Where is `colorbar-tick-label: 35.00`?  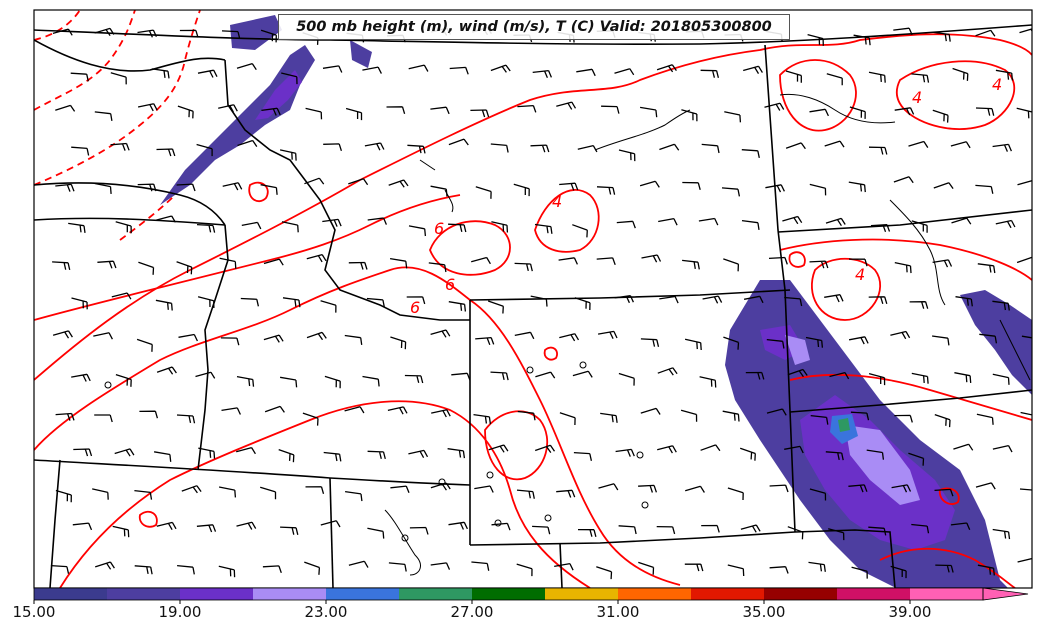
colorbar-tick-label: 35.00 is located at coordinates (764, 612).